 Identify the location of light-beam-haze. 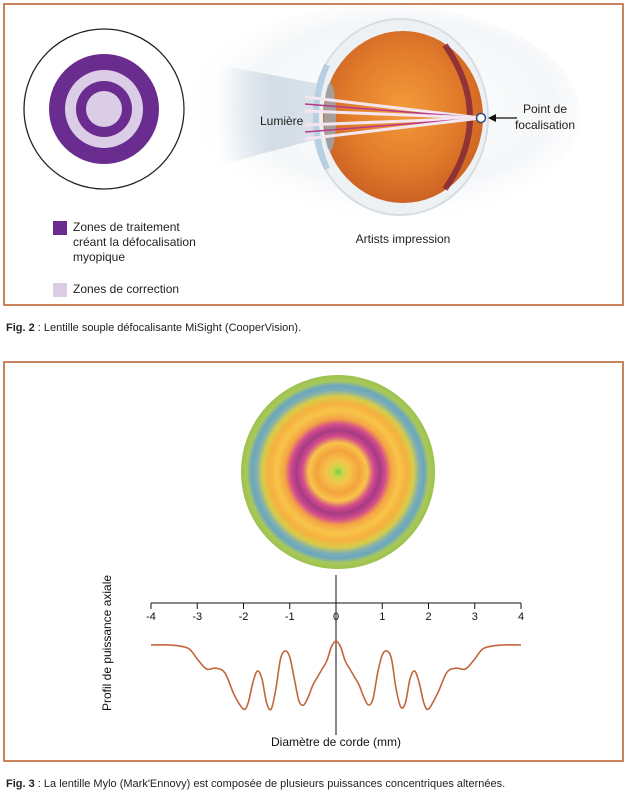
(272, 115).